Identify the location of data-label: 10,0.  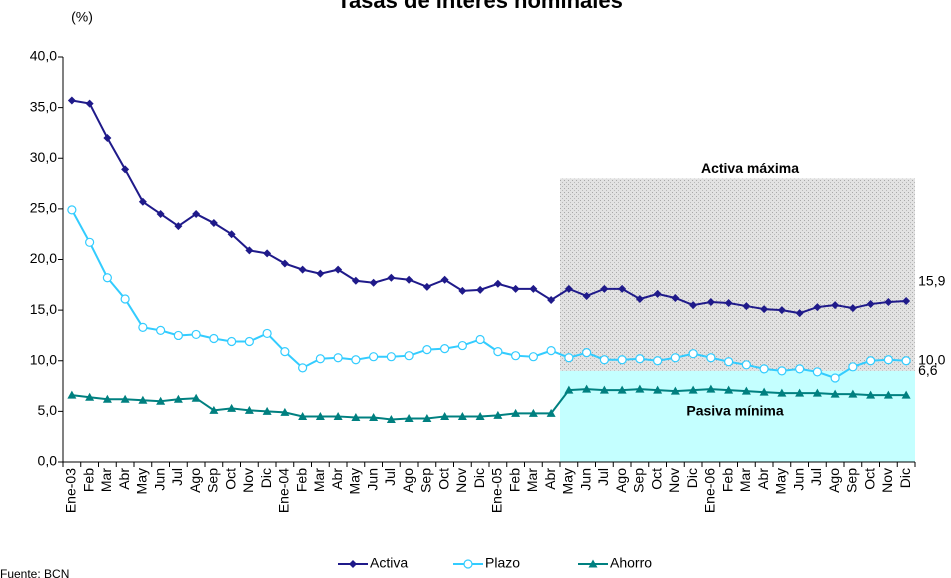
(931, 359).